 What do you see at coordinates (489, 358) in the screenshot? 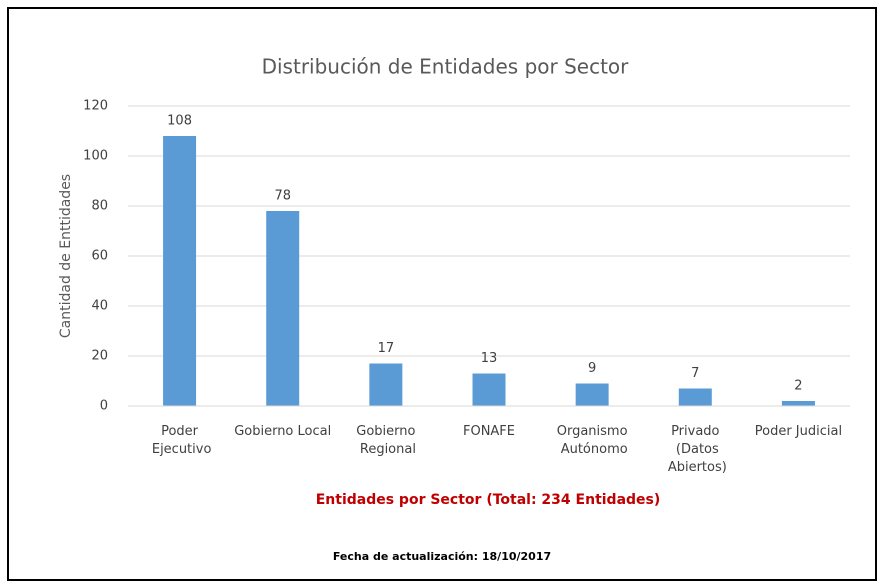
I see `data-label: 13` at bounding box center [489, 358].